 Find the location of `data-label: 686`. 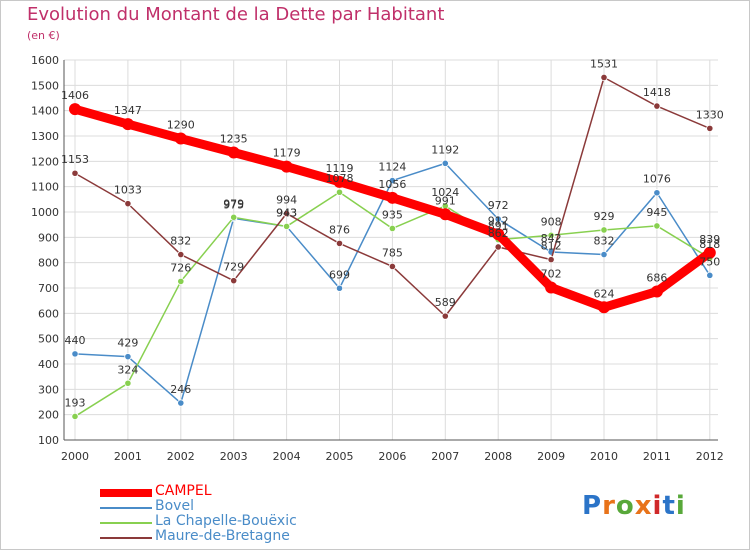

data-label: 686 is located at coordinates (656, 278).